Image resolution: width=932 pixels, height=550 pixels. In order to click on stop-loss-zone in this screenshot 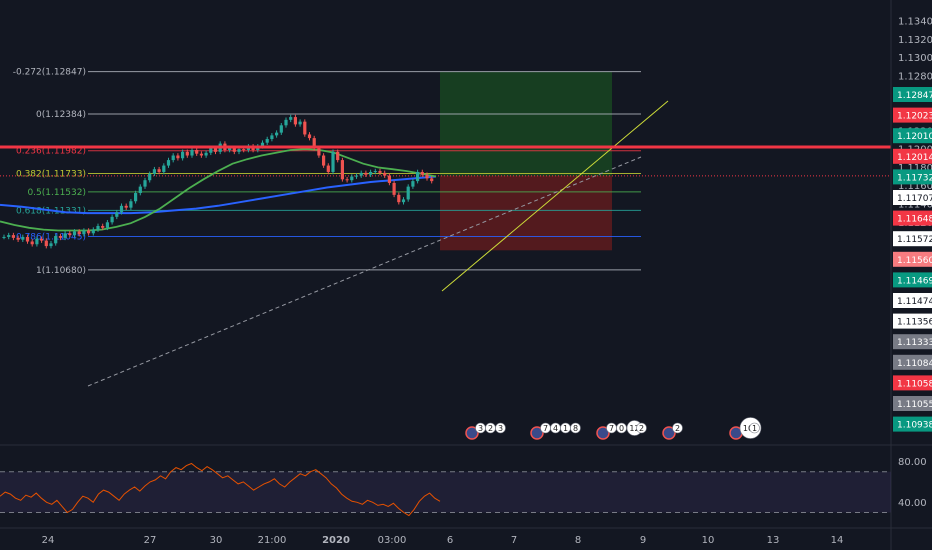, I will do `click(526, 213)`.